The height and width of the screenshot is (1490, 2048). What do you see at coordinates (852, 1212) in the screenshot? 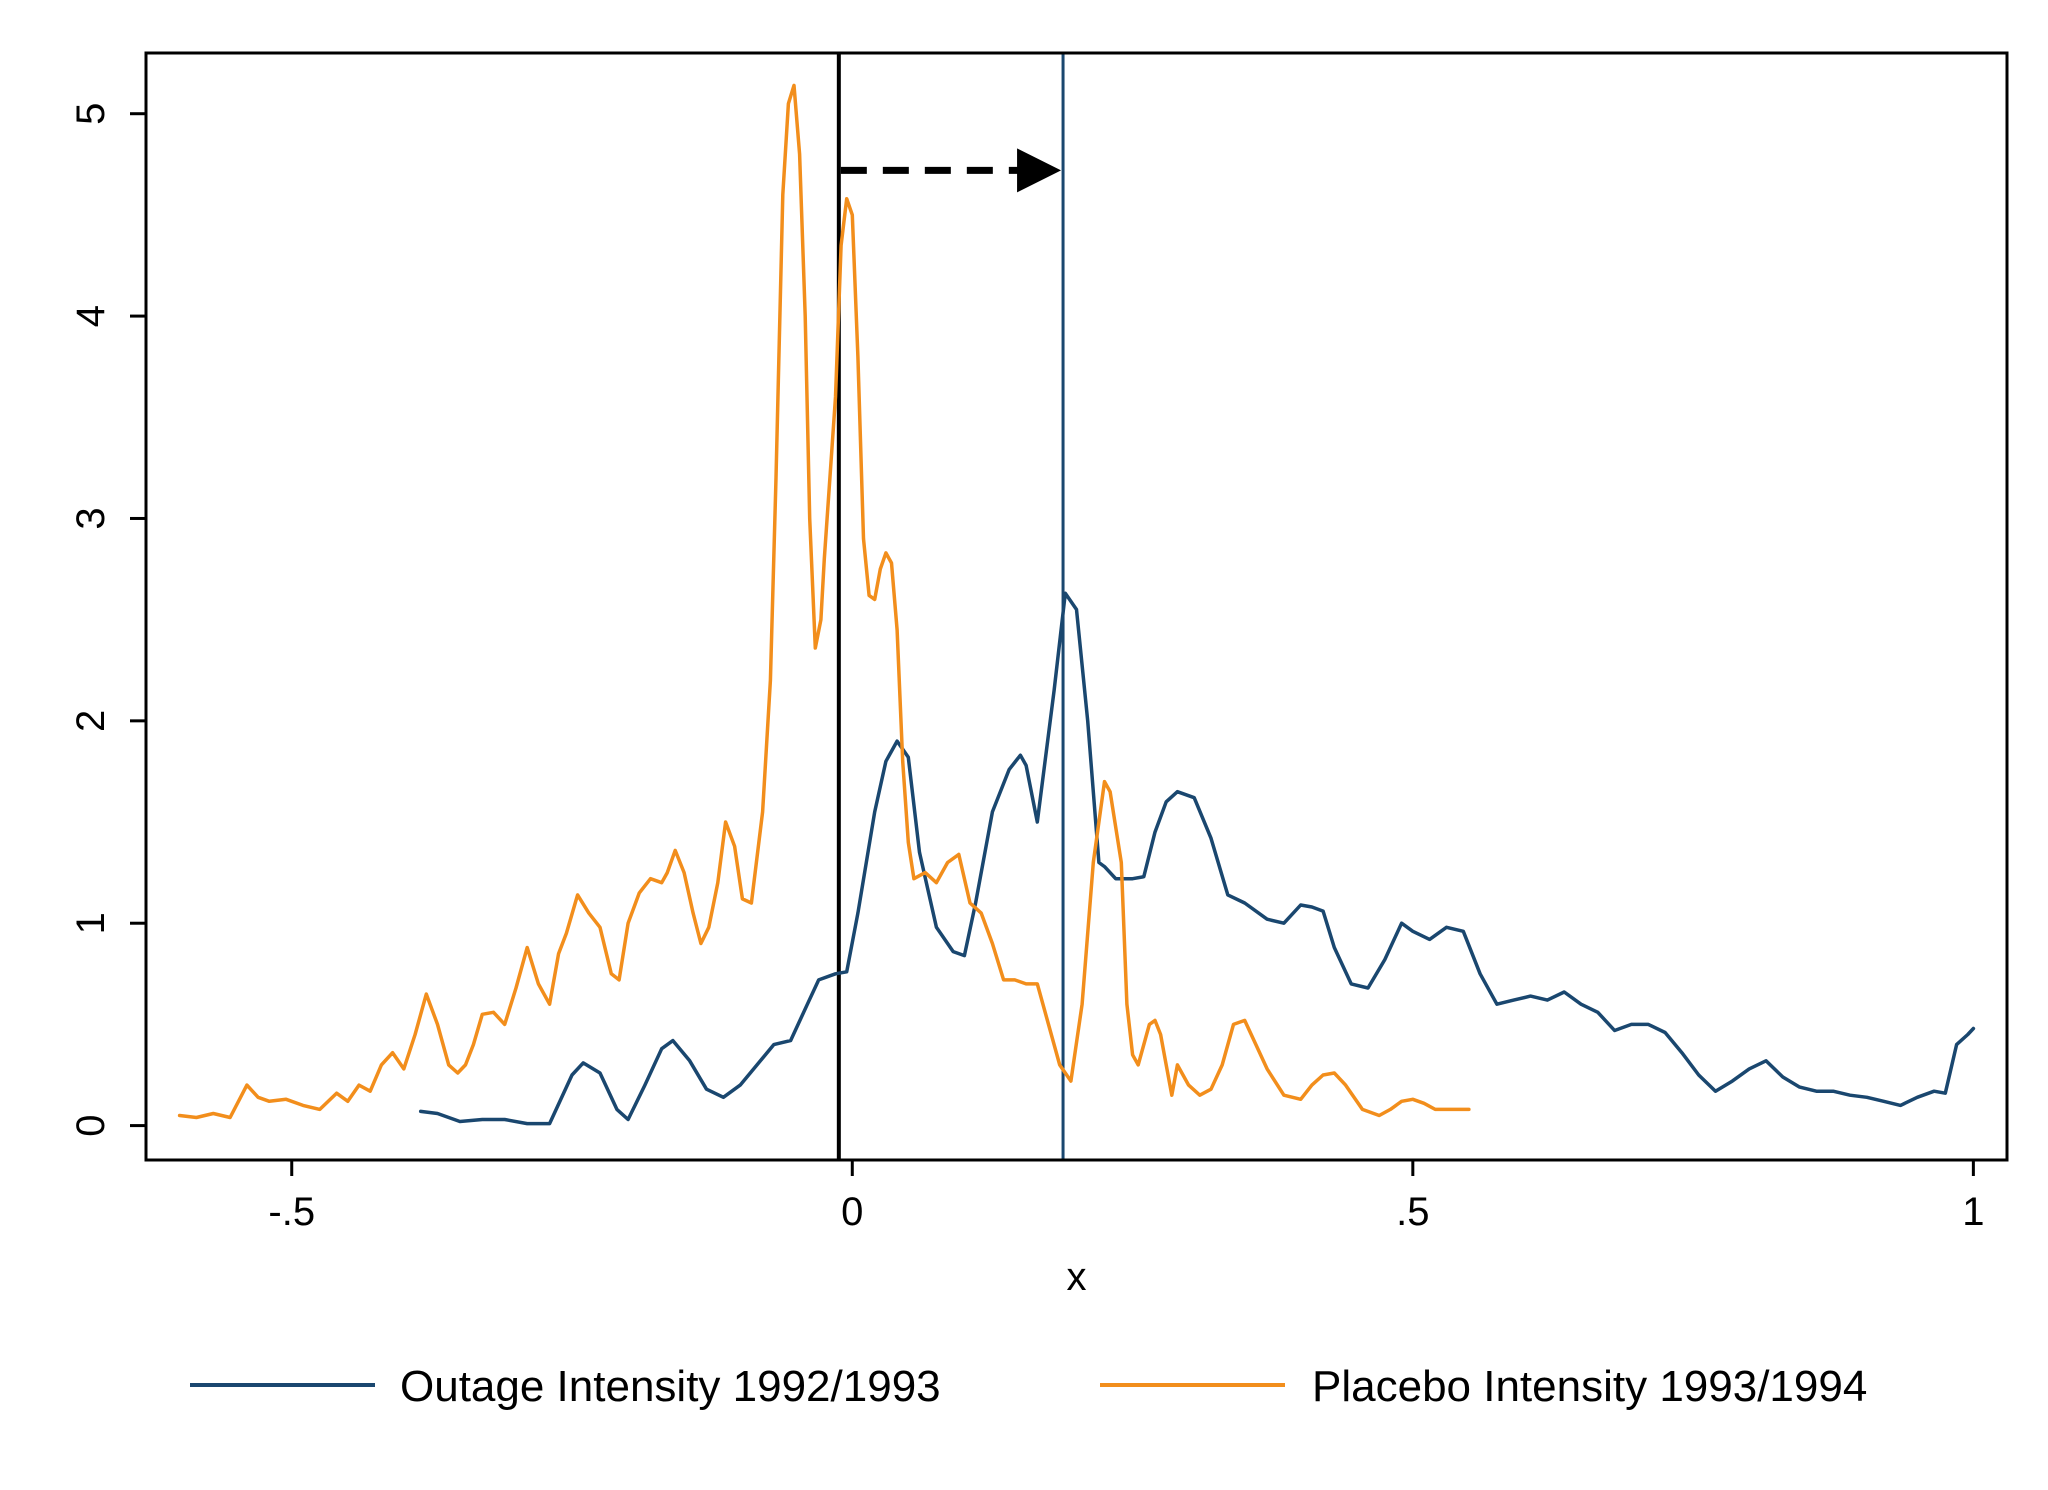
I see `x-tick-label: 0` at bounding box center [852, 1212].